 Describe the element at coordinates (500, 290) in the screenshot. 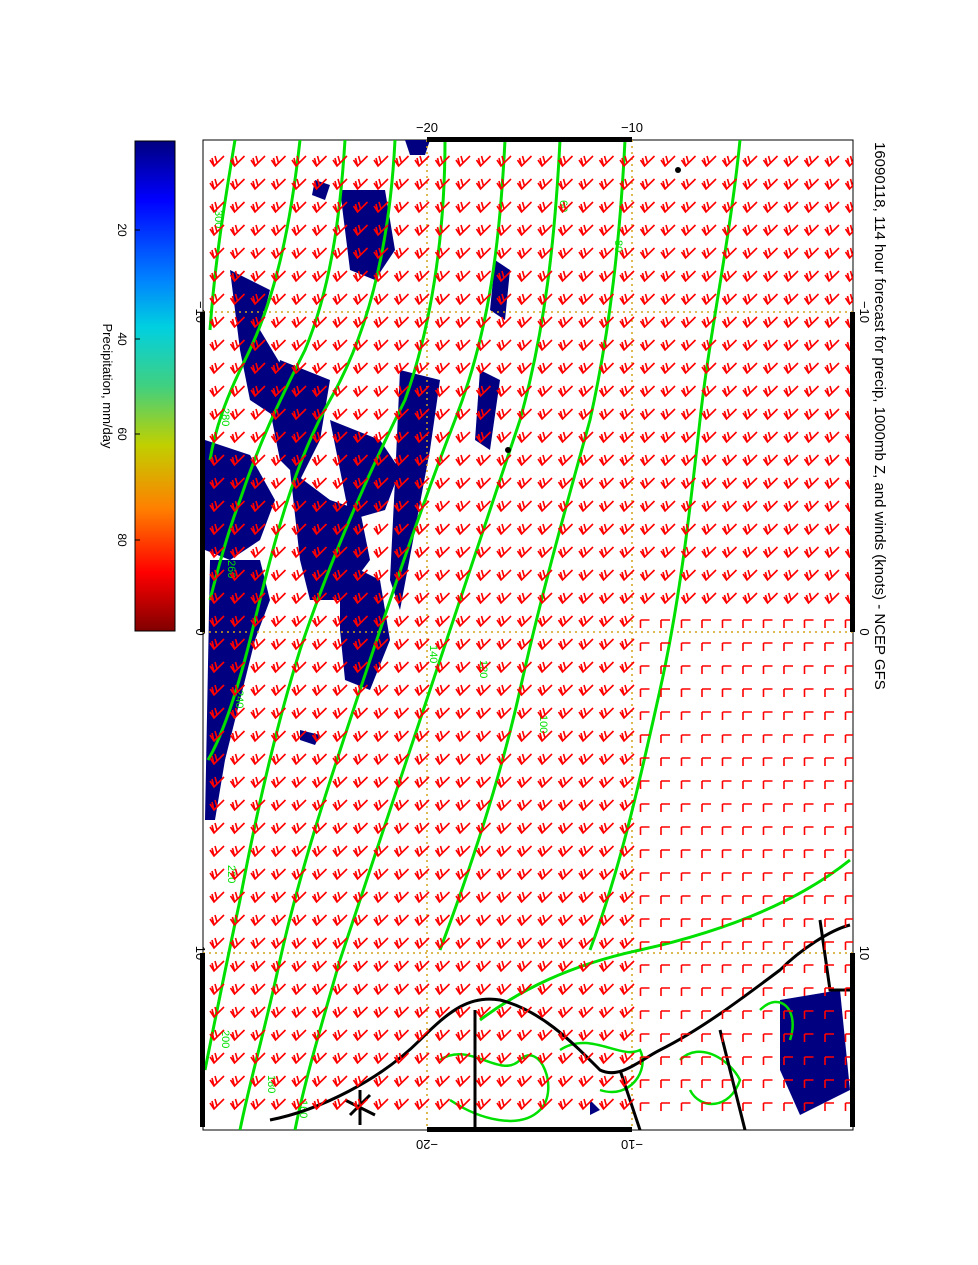

I see `precip-area` at that location.